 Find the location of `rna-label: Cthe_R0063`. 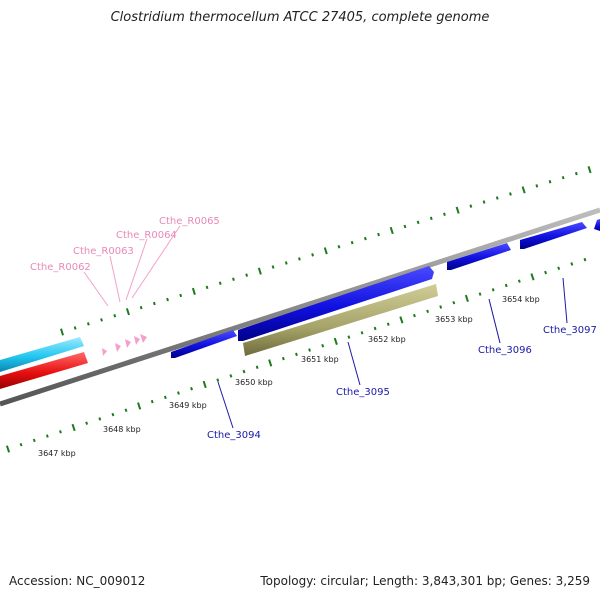

rna-label: Cthe_R0063 is located at coordinates (103, 251).